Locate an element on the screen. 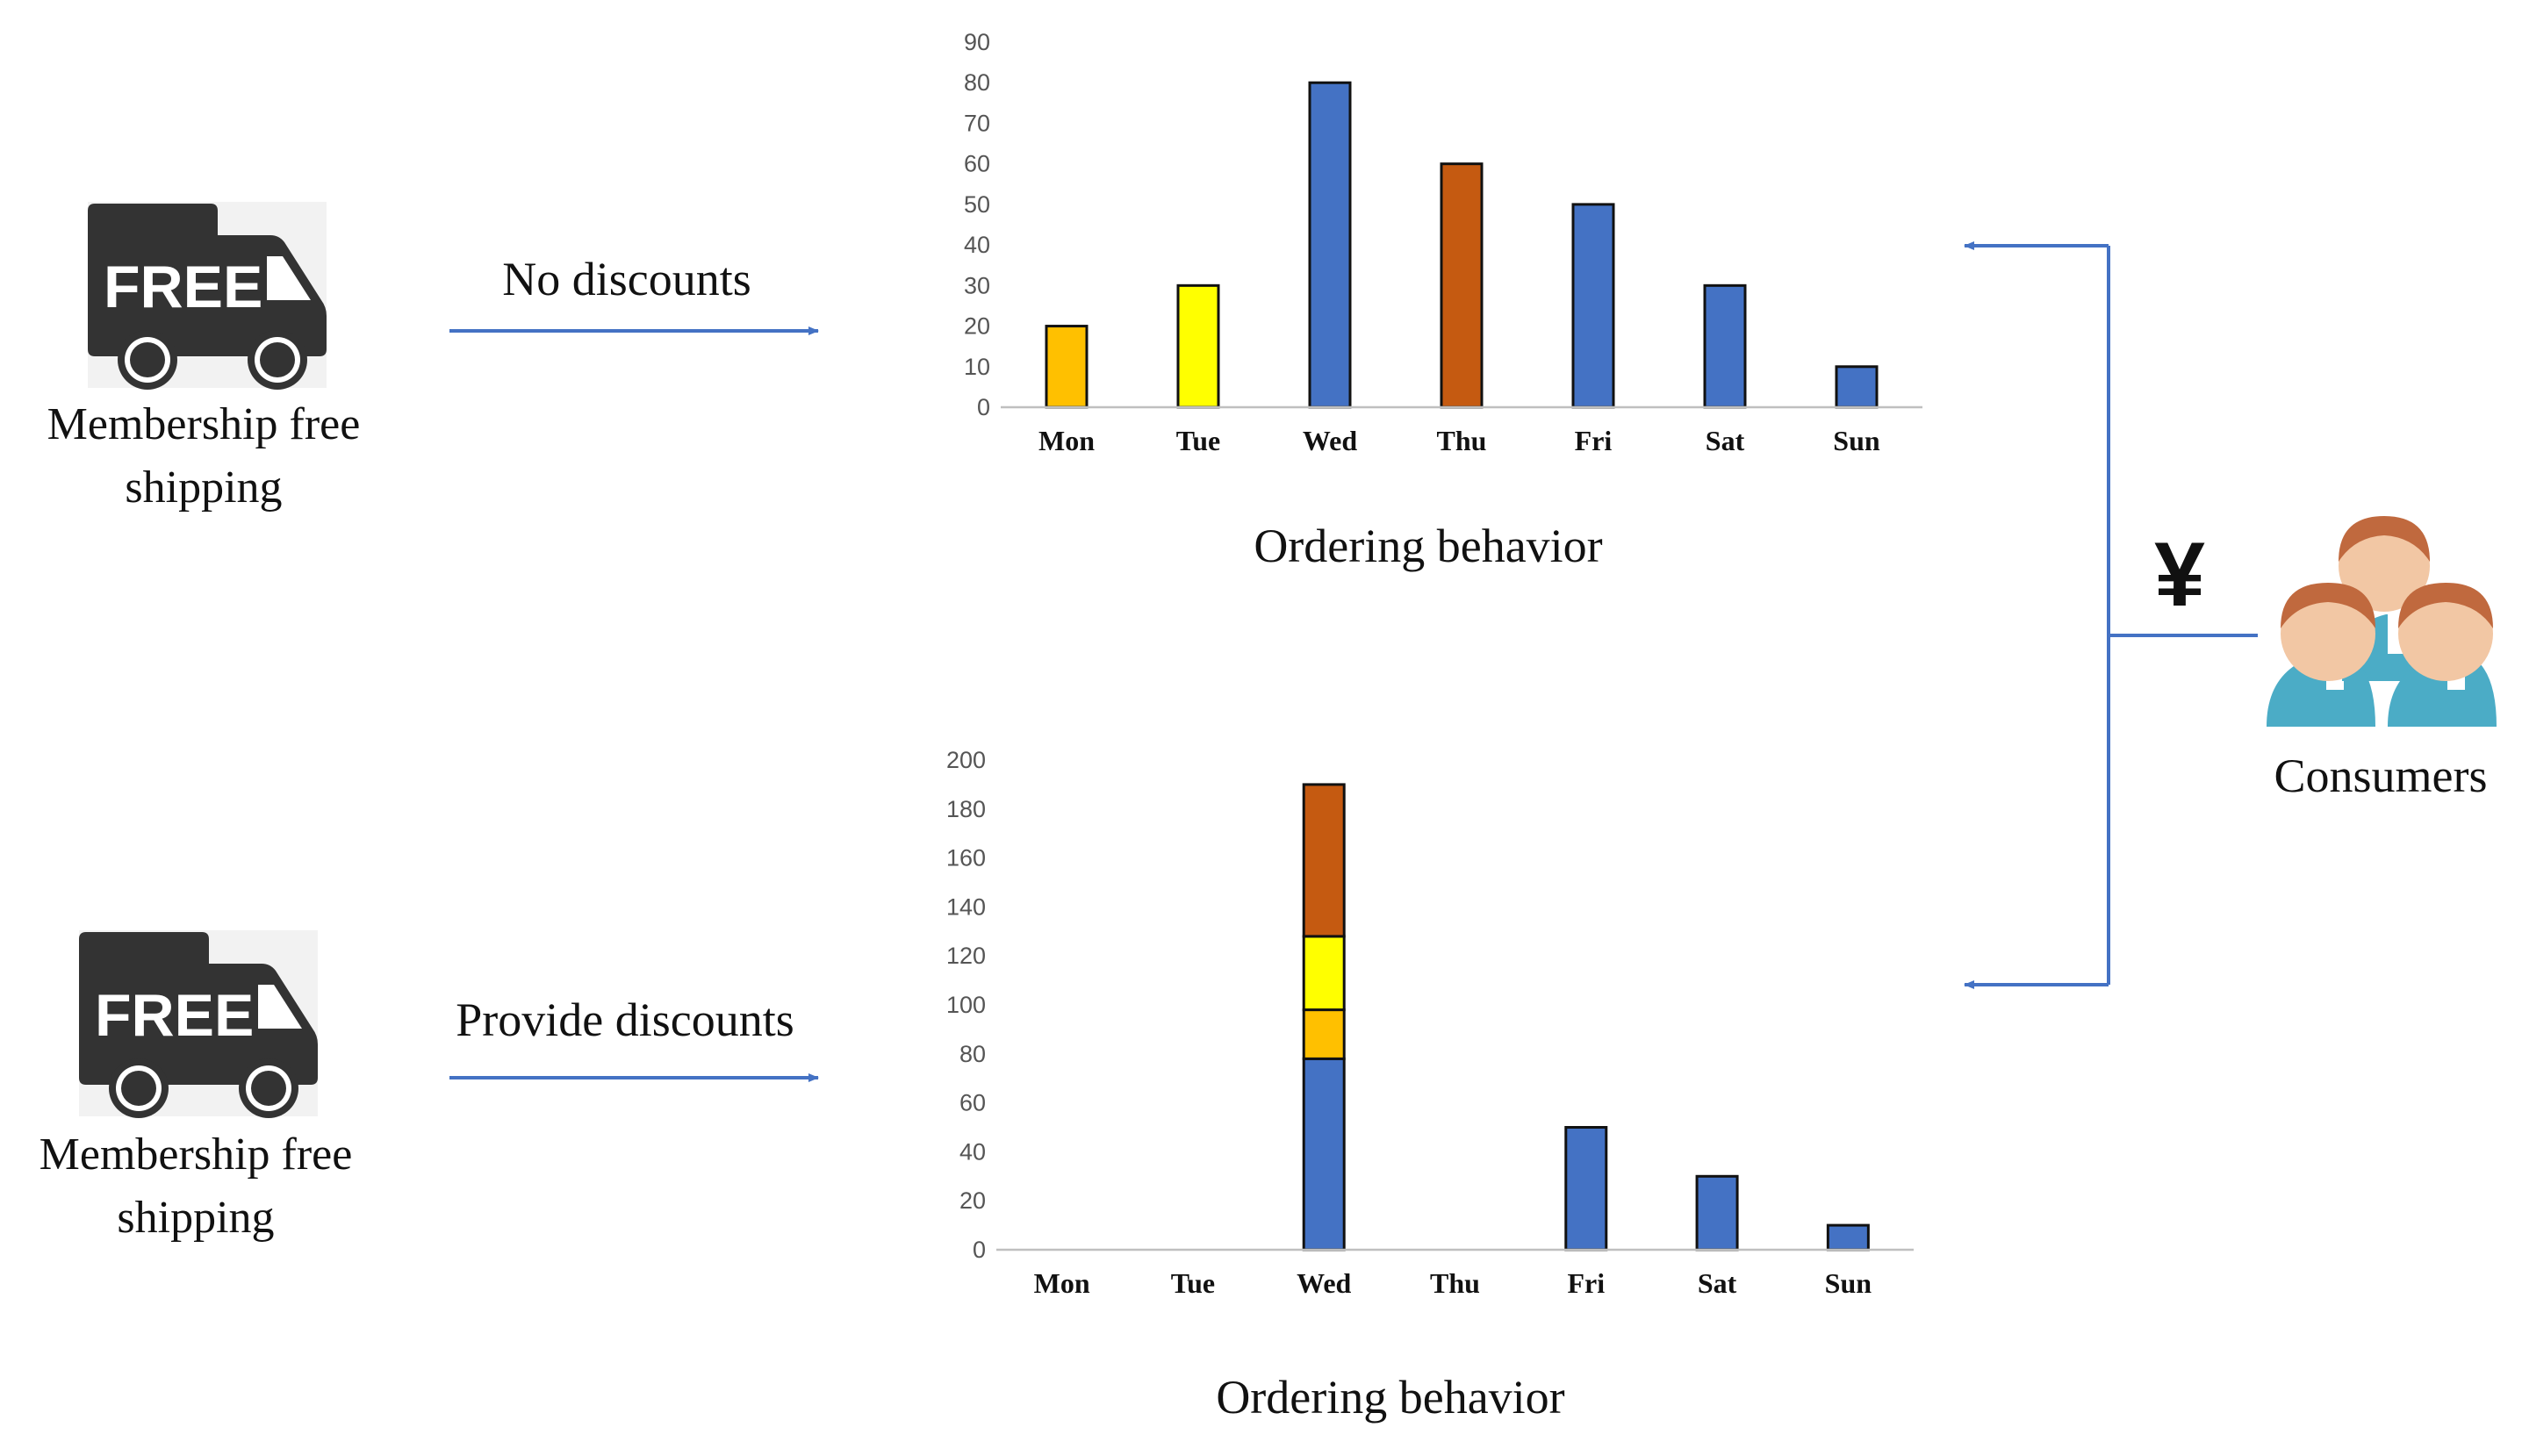 The height and width of the screenshot is (1456, 2522). y-tick-label: 120 is located at coordinates (966, 956).